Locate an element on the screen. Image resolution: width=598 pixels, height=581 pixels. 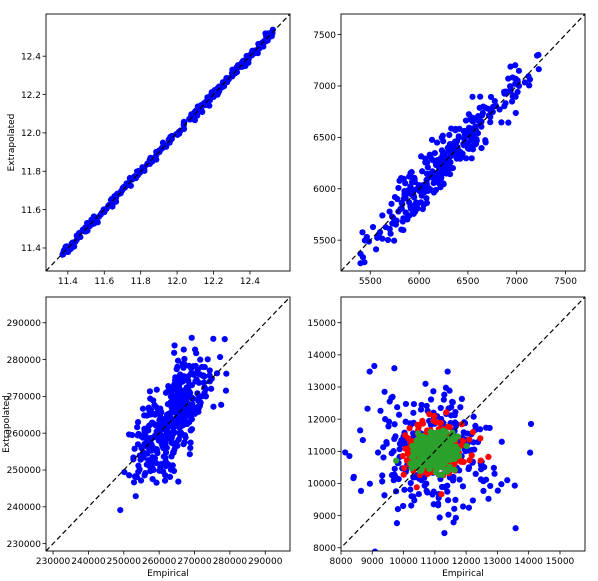
x-tick-label: 11.4 is located at coordinates (68, 282).